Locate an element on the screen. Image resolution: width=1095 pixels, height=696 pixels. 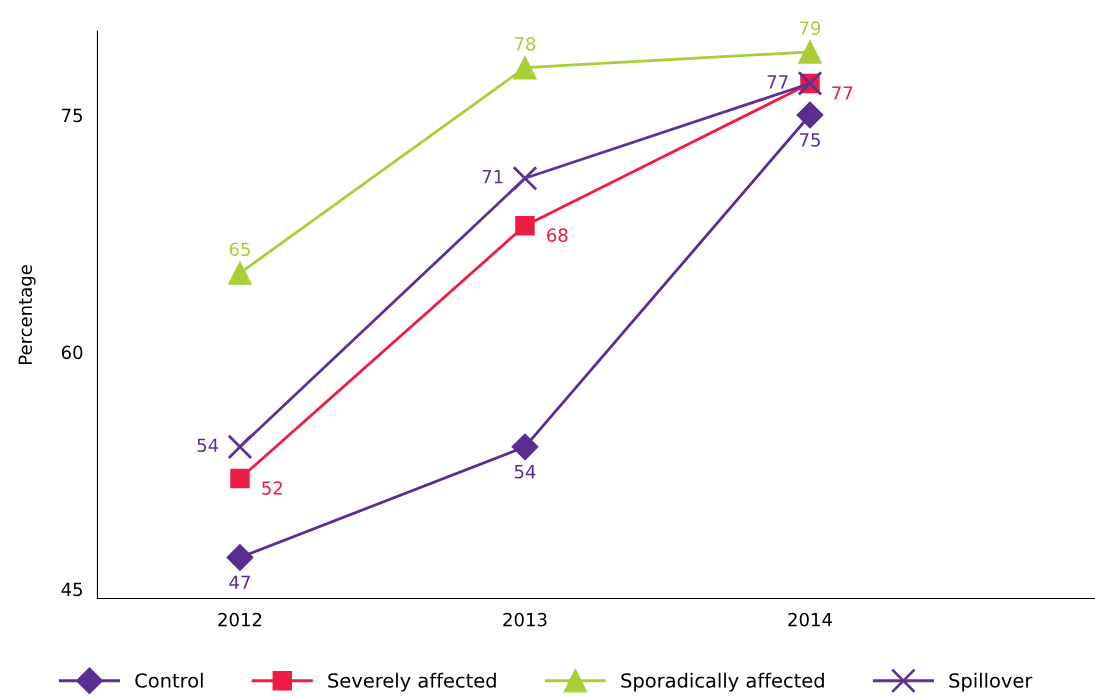
data-label: 75 is located at coordinates (809, 140).